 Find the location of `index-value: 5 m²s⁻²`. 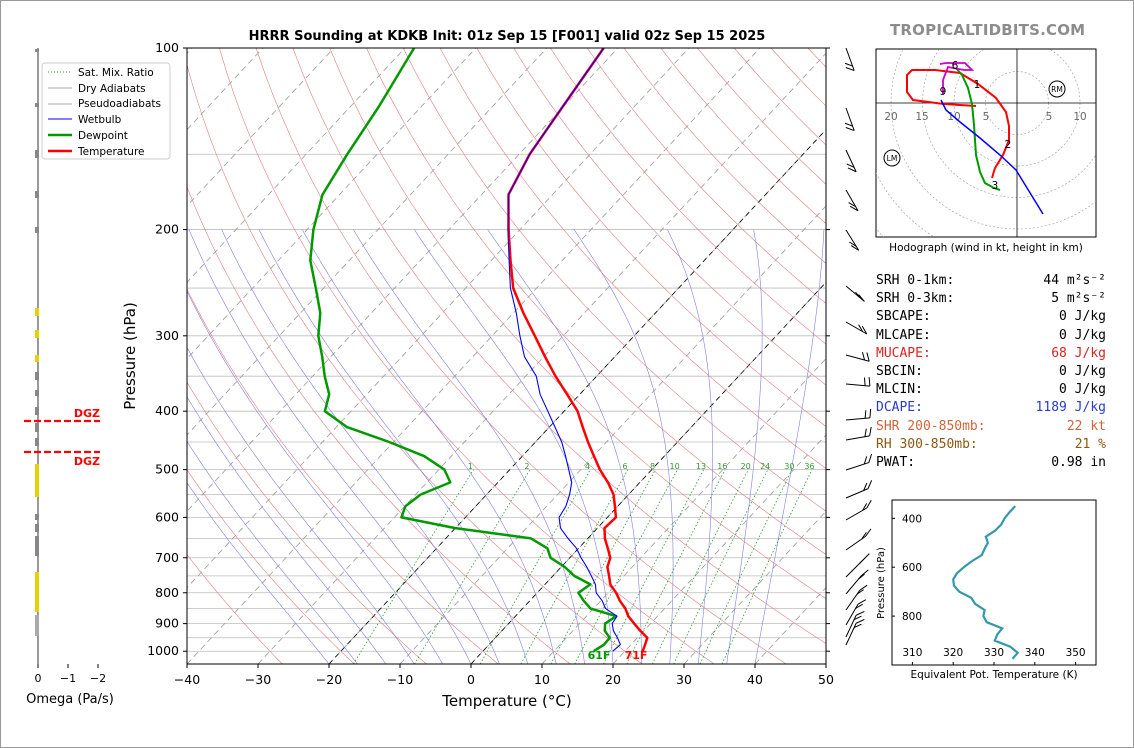

index-value: 5 m²s⁻² is located at coordinates (1078, 299).